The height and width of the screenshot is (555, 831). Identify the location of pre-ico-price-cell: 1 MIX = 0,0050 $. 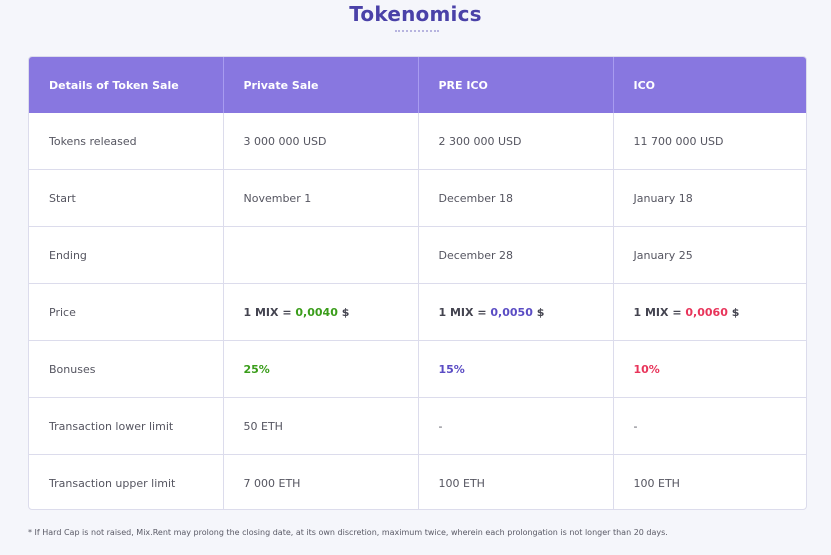
(516, 312).